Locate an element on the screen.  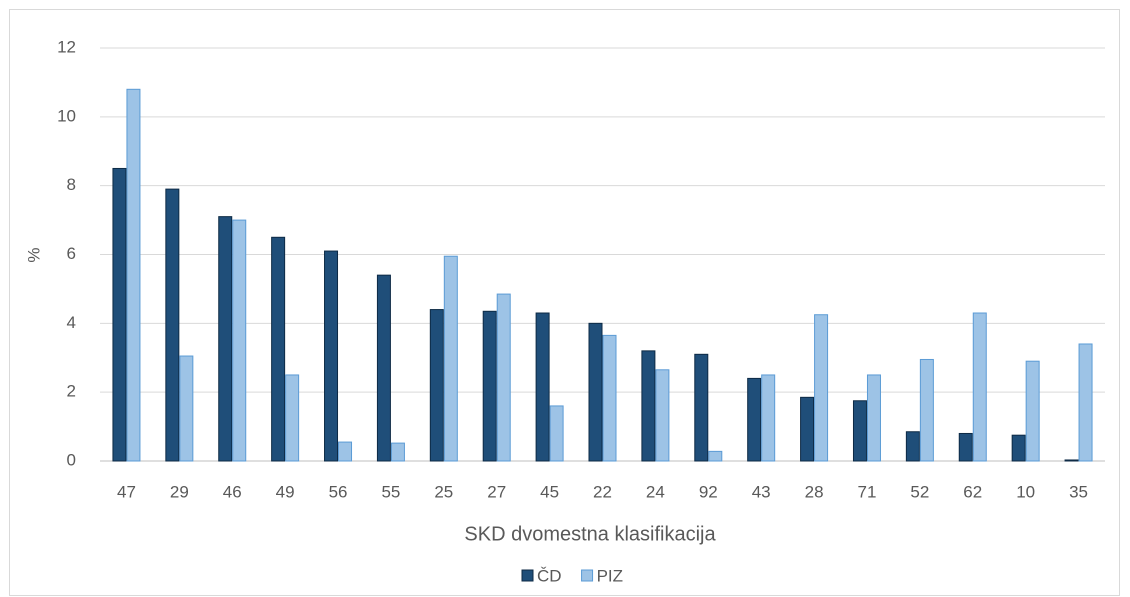
legend-label: PIZ is located at coordinates (610, 575).